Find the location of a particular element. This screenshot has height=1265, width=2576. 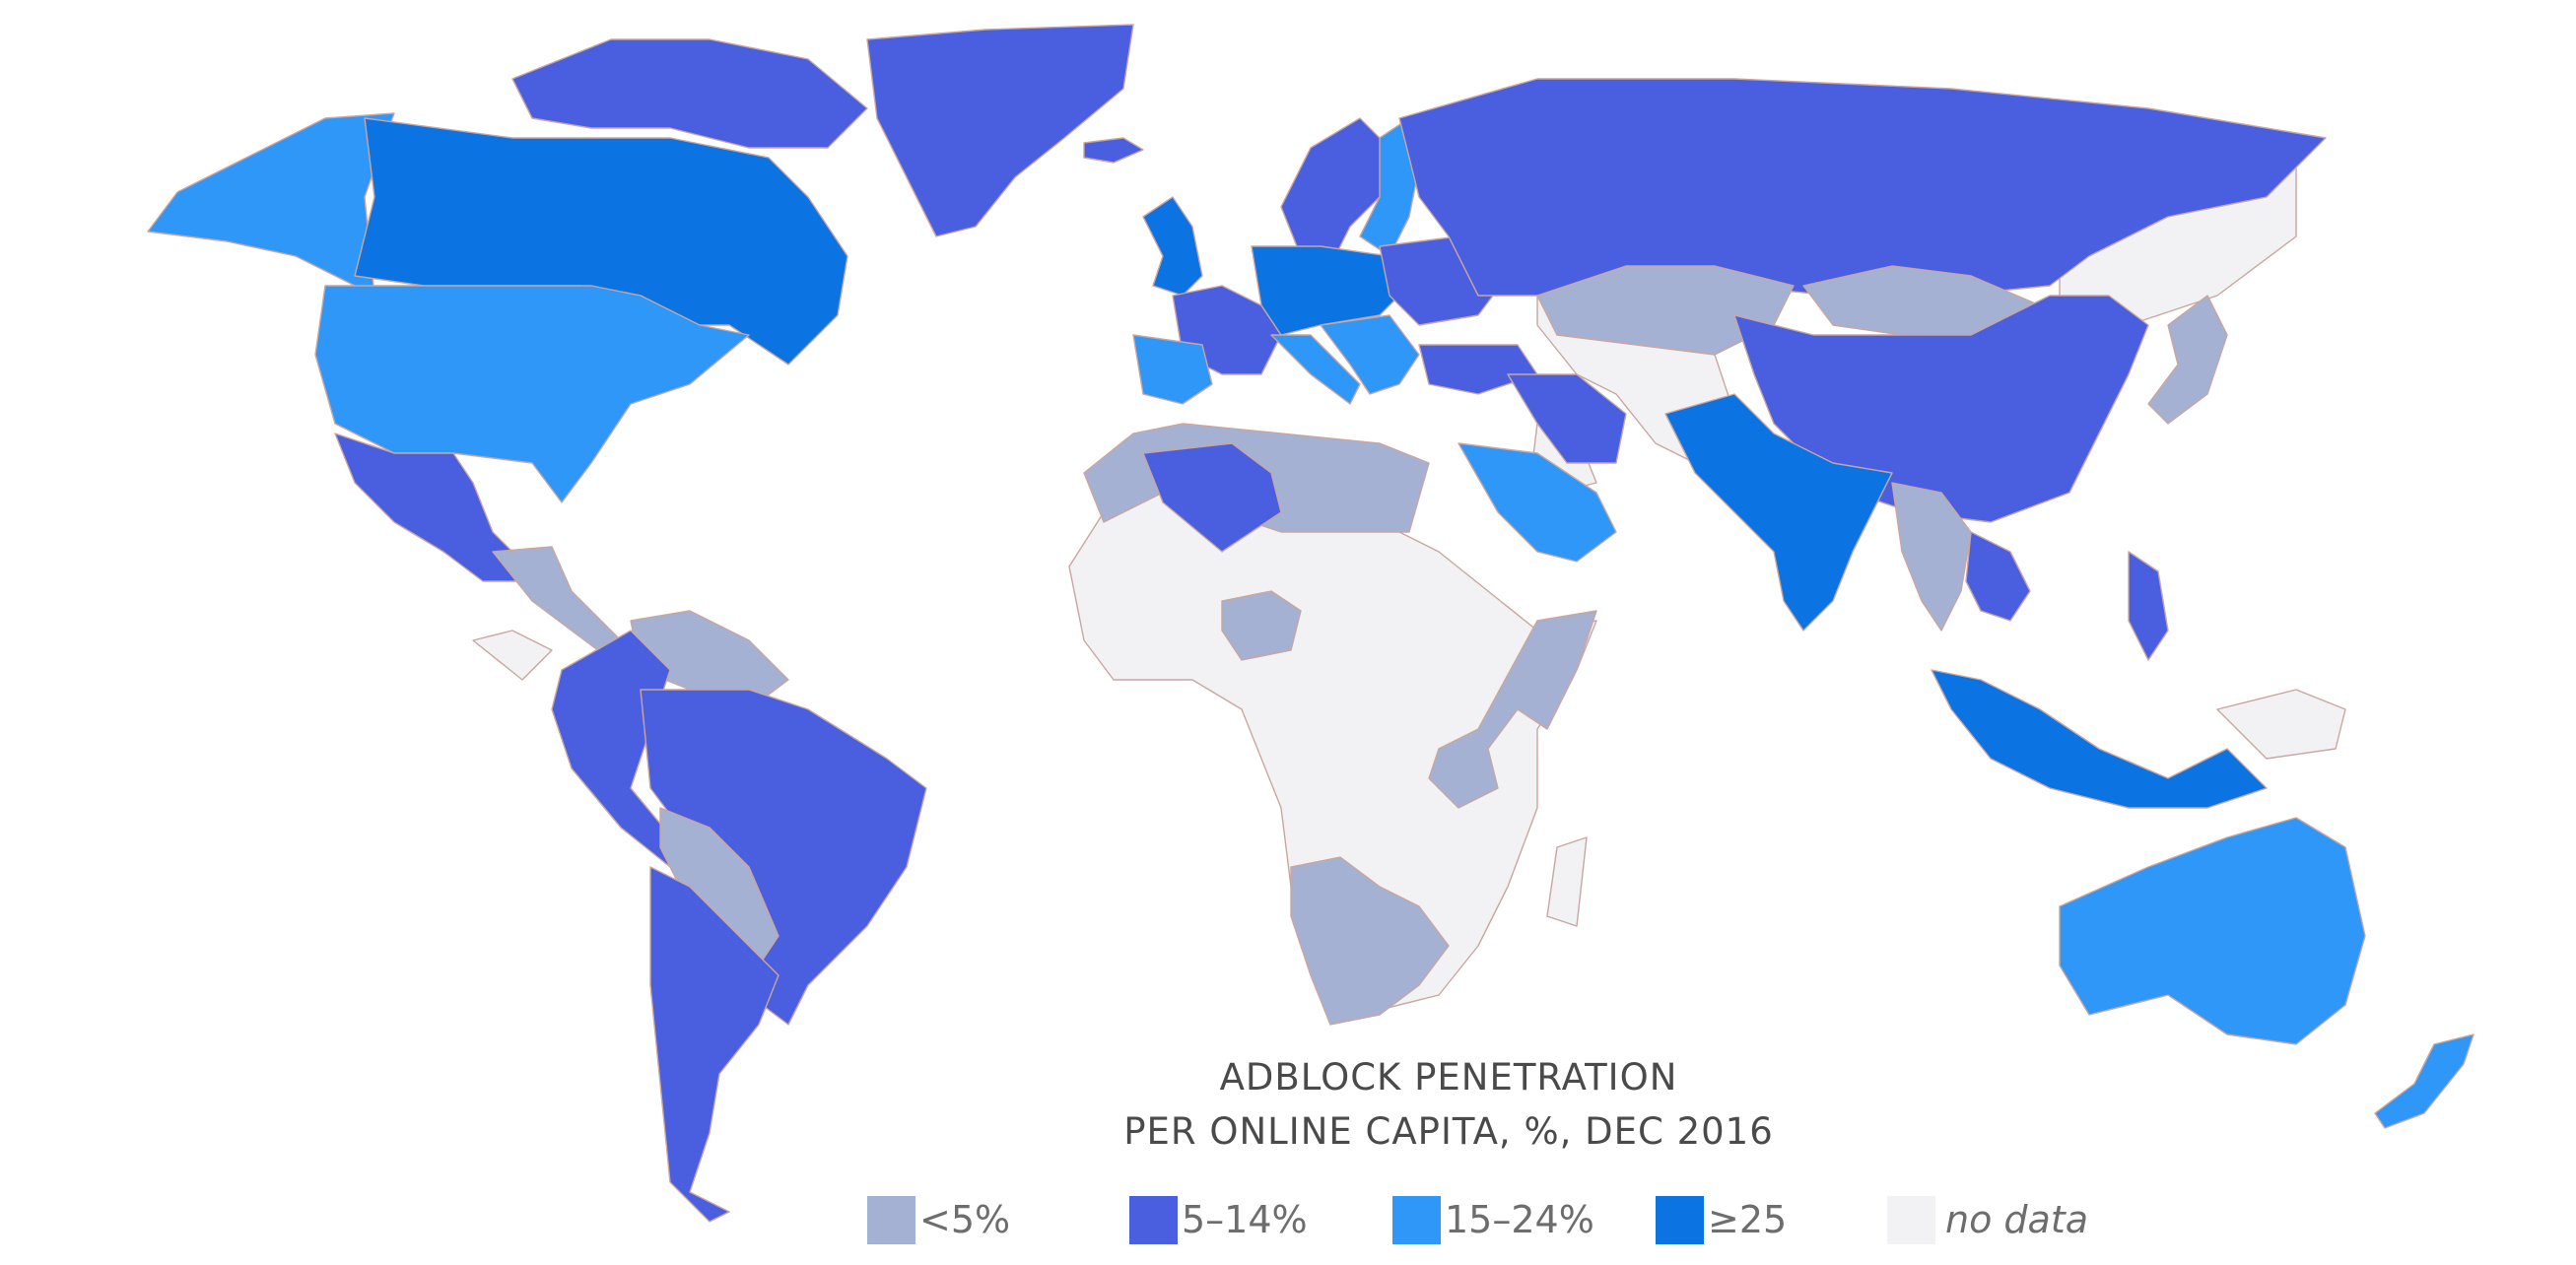

legend-label-nodata: no data is located at coordinates (2017, 1219).